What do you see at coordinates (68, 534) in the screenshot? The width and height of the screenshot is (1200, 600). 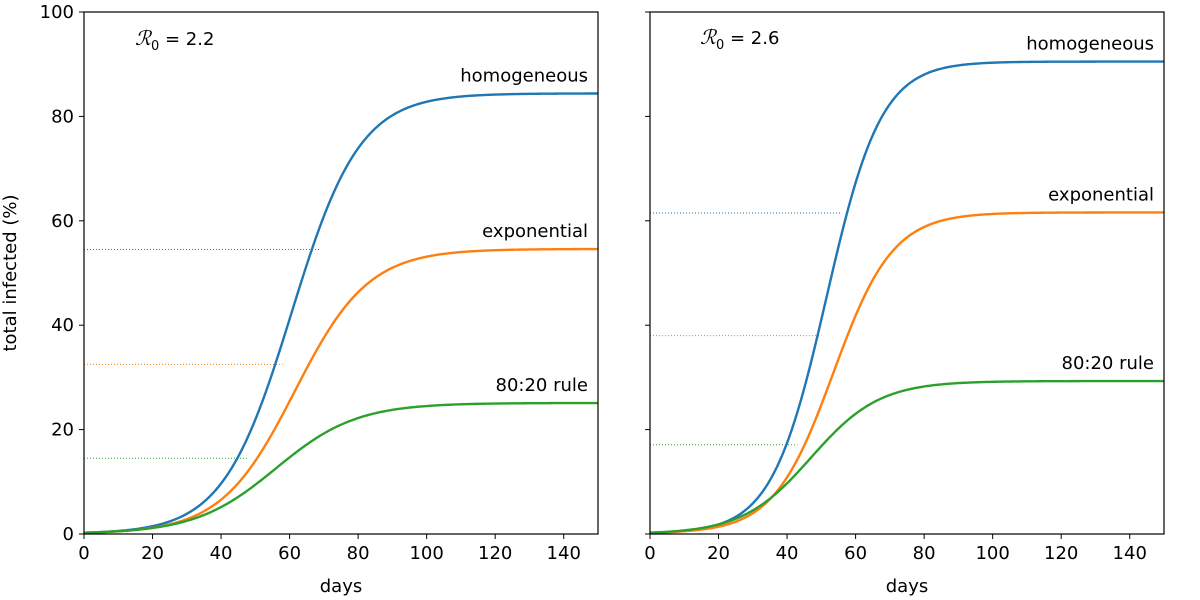 I see `y-tick-label: 0` at bounding box center [68, 534].